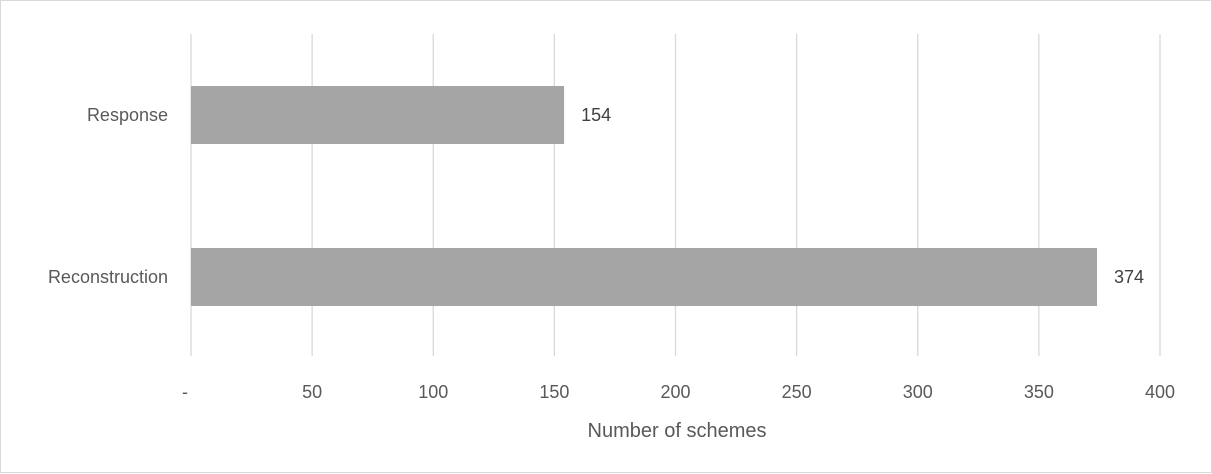 This screenshot has height=474, width=1212. Describe the element at coordinates (1160, 392) in the screenshot. I see `x-tick-label: 400` at that location.